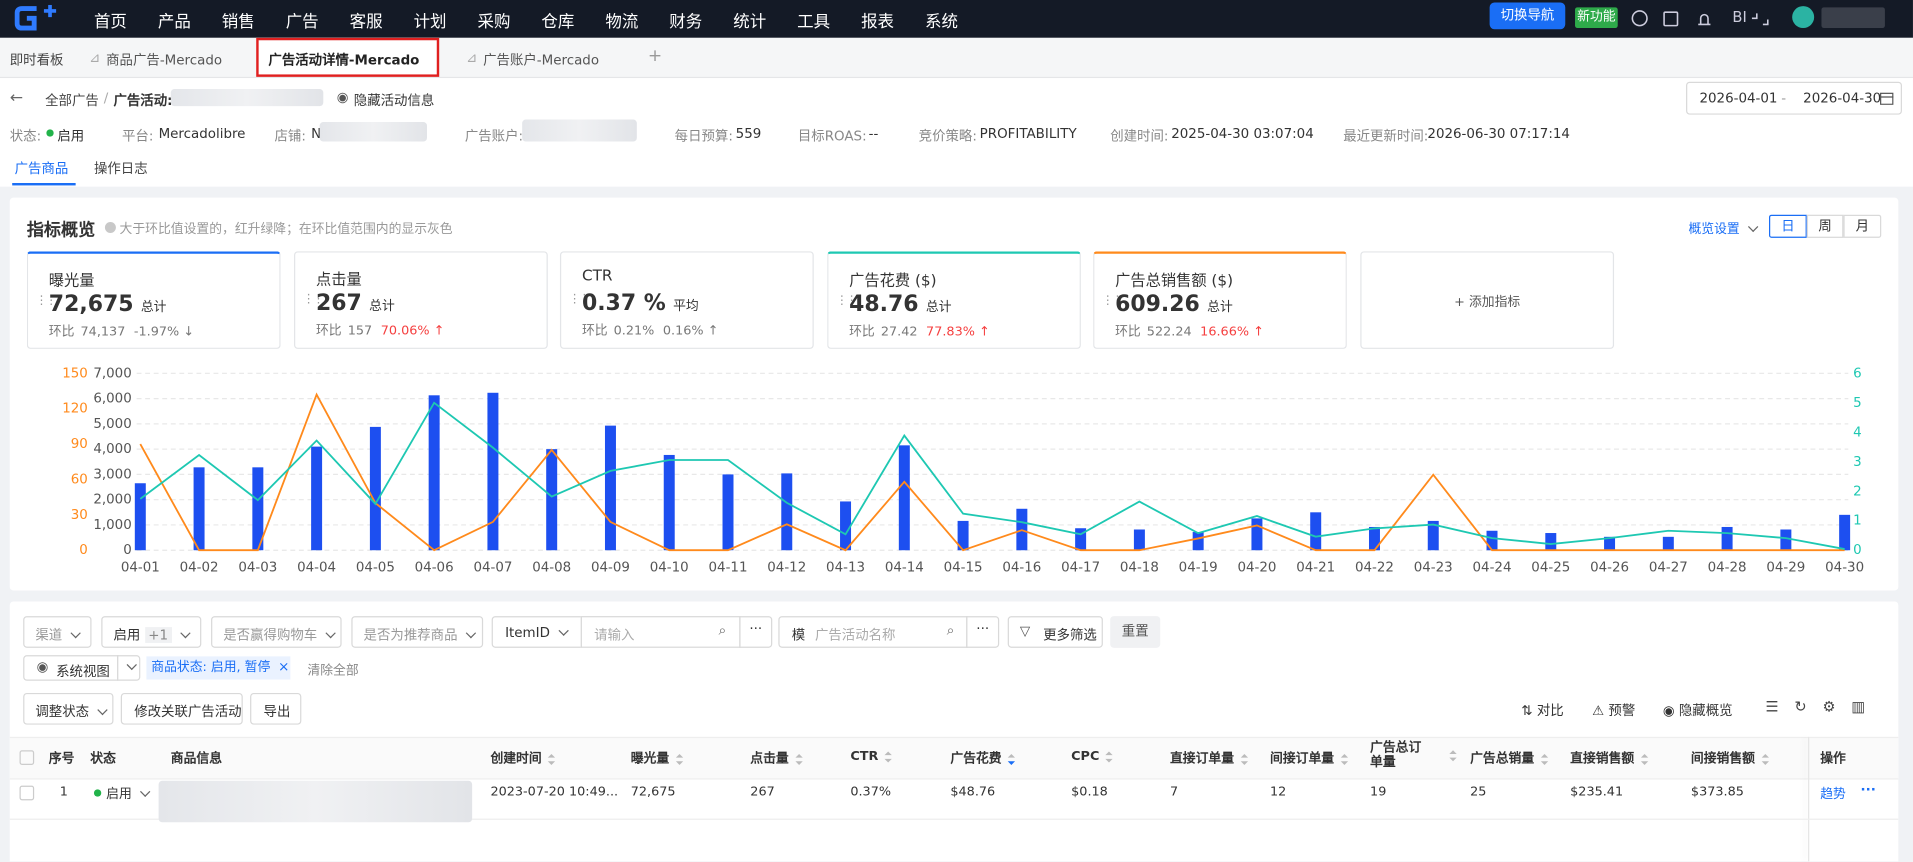 This screenshot has width=1913, height=862. I want to click on tab: 广告账户-Mercado, so click(541, 60).